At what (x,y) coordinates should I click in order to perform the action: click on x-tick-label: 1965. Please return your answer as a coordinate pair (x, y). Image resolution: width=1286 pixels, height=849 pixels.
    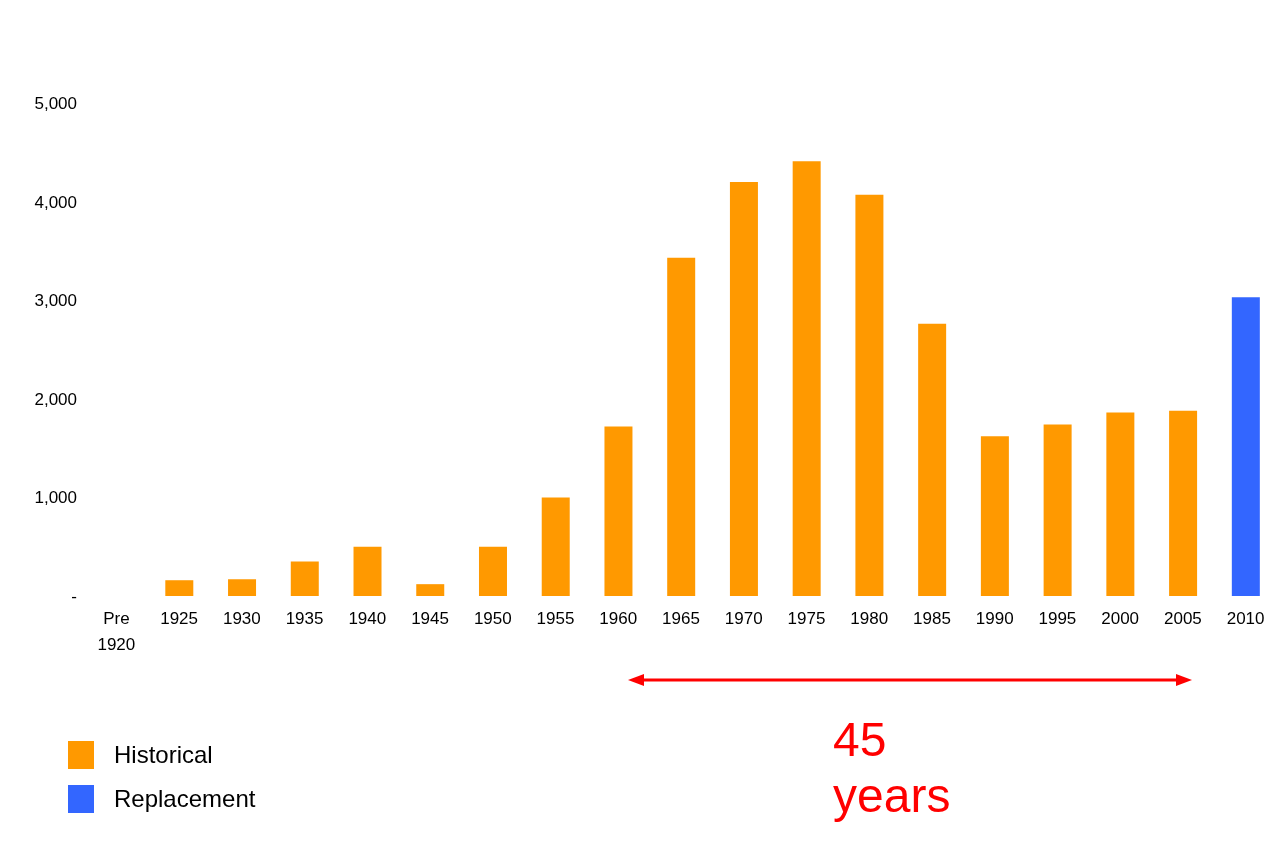
    Looking at the image, I should click on (681, 618).